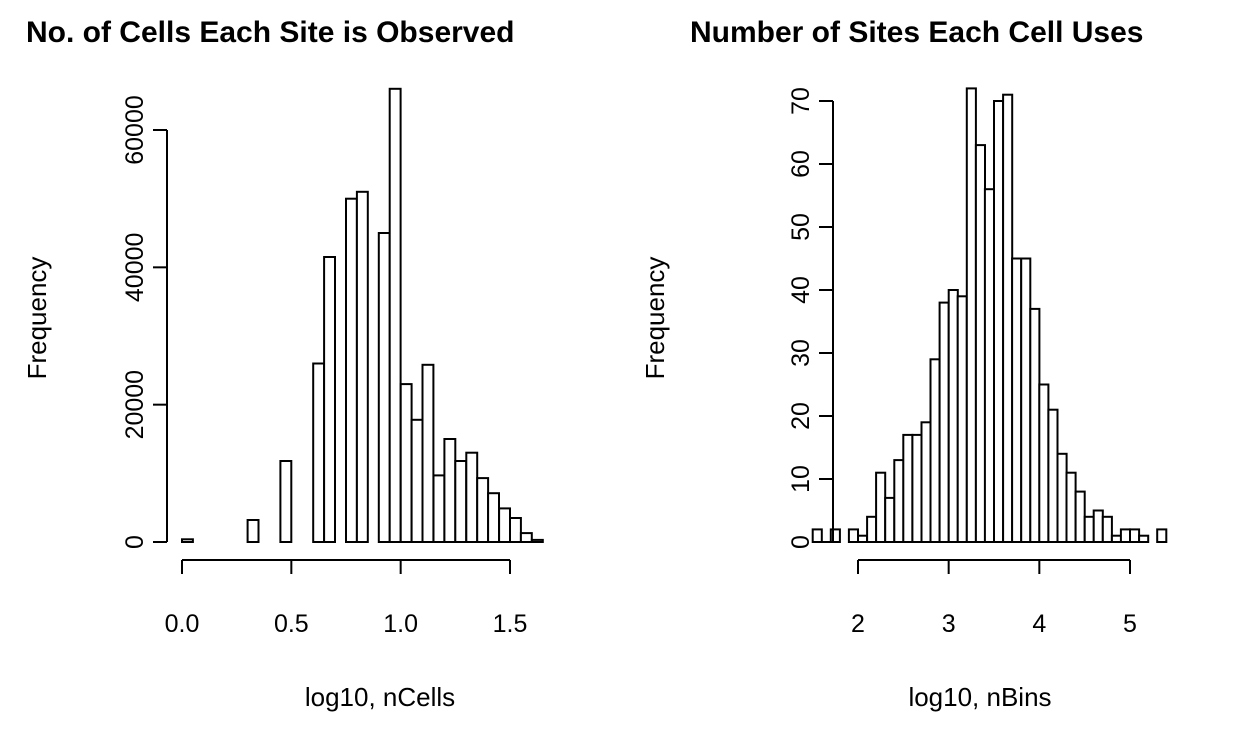 The height and width of the screenshot is (732, 1260). What do you see at coordinates (346, 598) in the screenshot?
I see `x-axis: 0.0 0.5 1.0 1.5` at bounding box center [346, 598].